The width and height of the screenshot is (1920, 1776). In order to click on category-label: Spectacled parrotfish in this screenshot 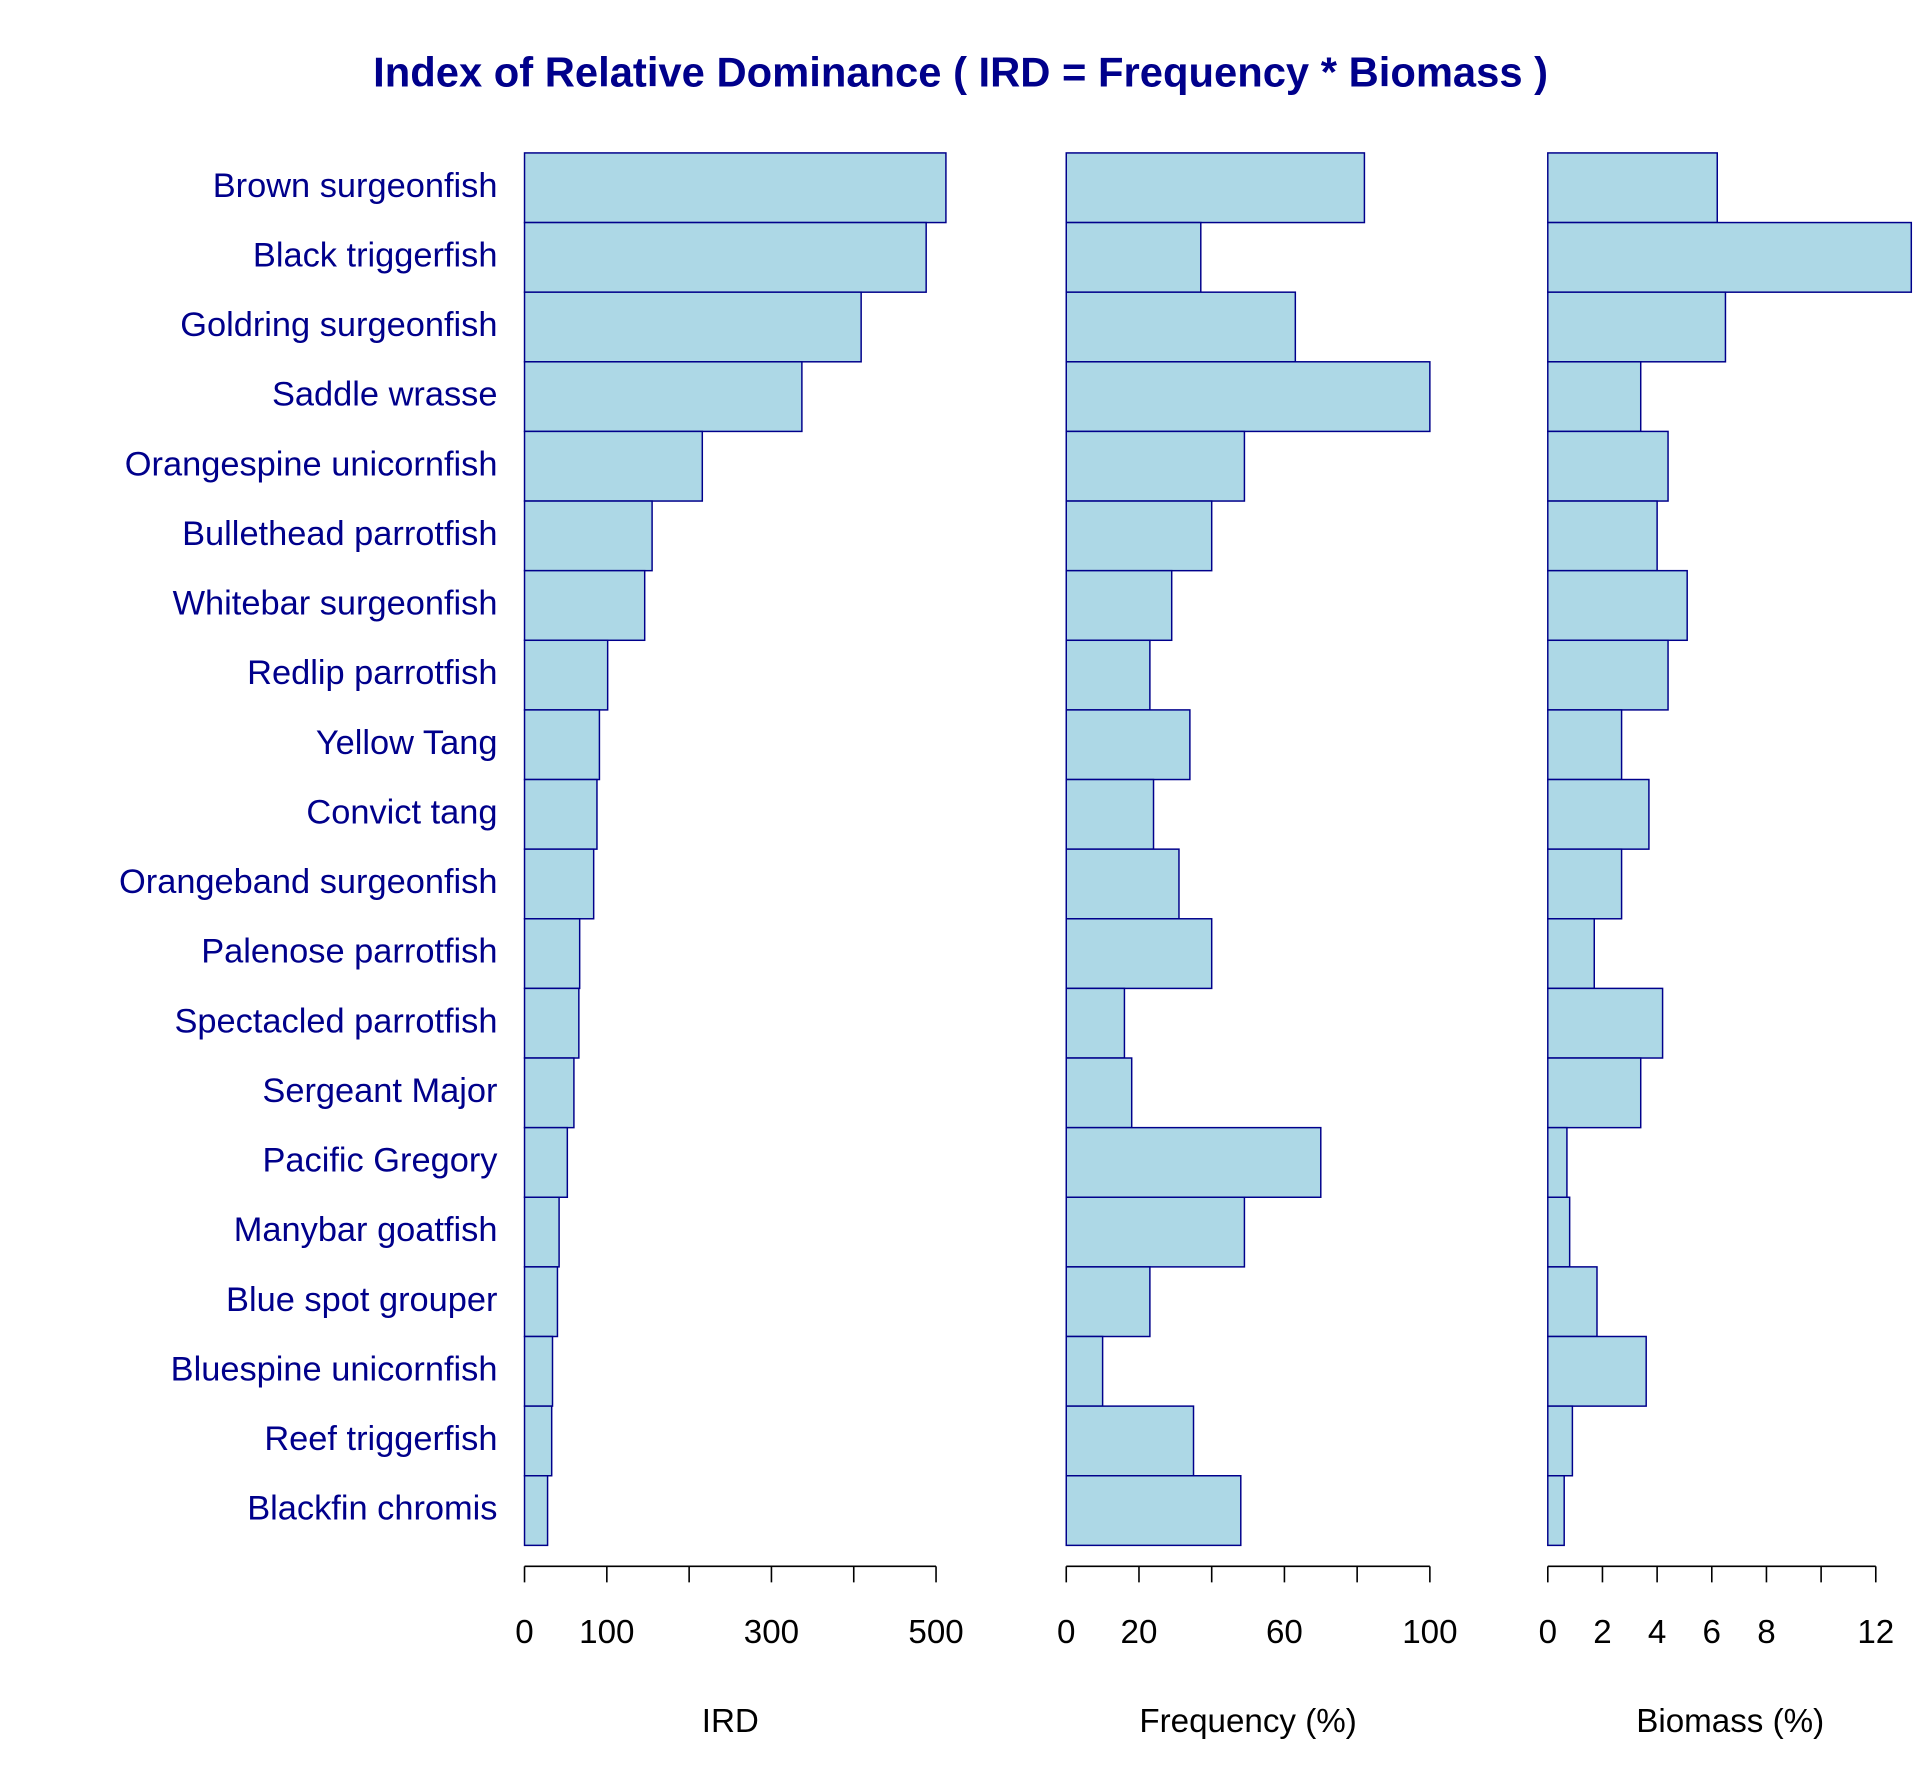, I will do `click(335, 1021)`.